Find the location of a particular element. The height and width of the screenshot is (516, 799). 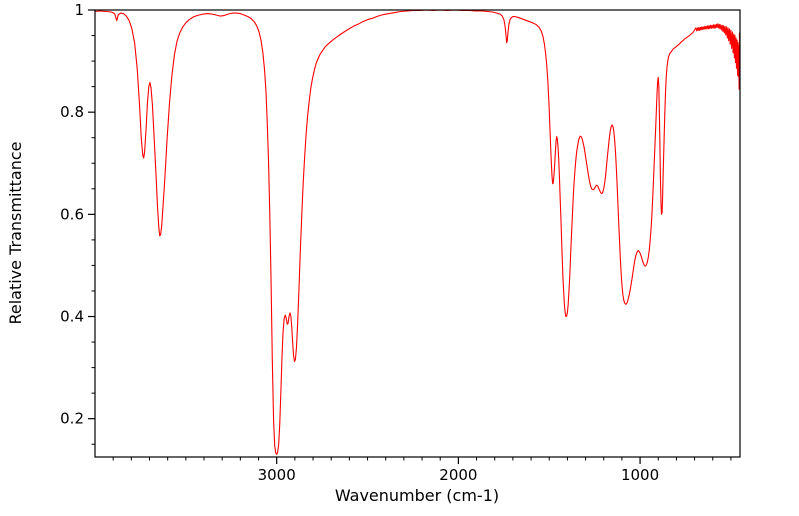

y-tick-label: 1 is located at coordinates (79, 10).